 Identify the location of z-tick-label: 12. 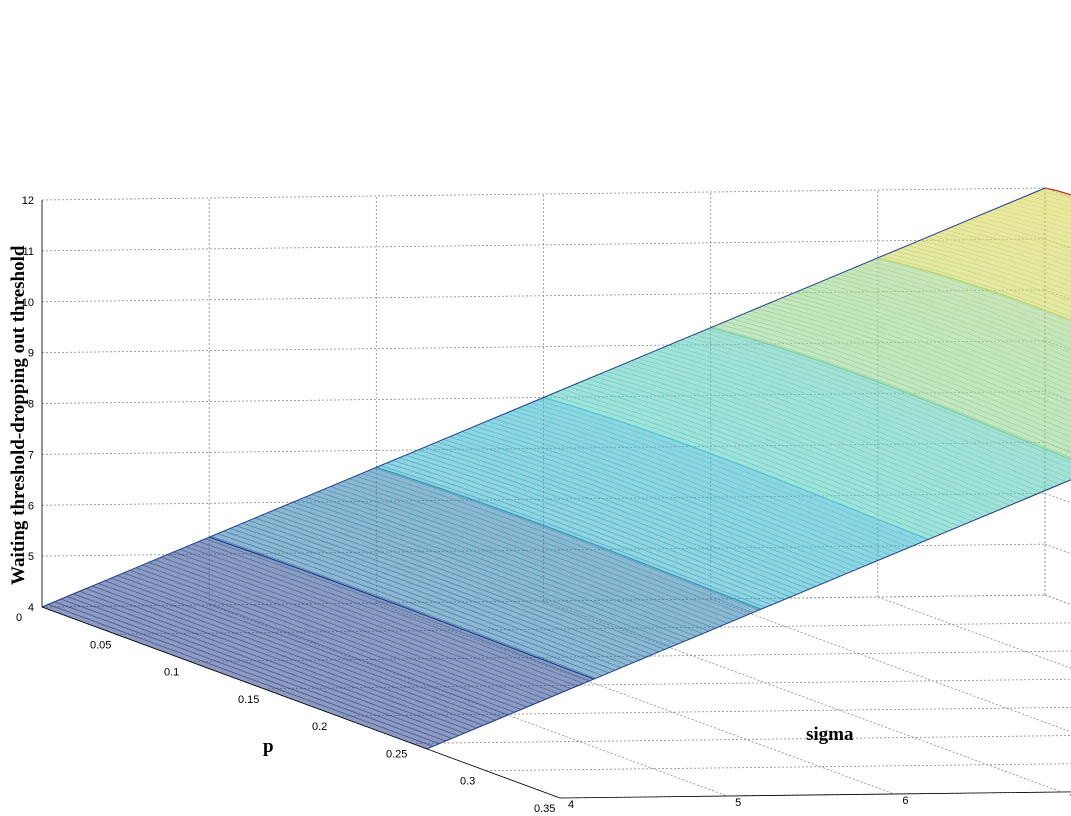
(28, 201).